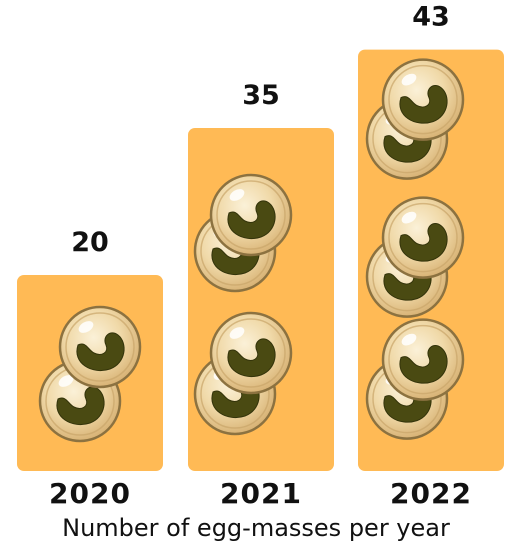 The height and width of the screenshot is (551, 512). Describe the element at coordinates (90, 493) in the screenshot. I see `category-label-2020: 2020` at that location.